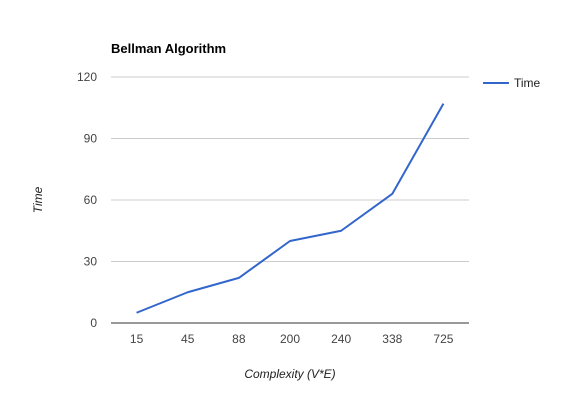  What do you see at coordinates (91, 200) in the screenshot?
I see `y-tick-label-60: 60` at bounding box center [91, 200].